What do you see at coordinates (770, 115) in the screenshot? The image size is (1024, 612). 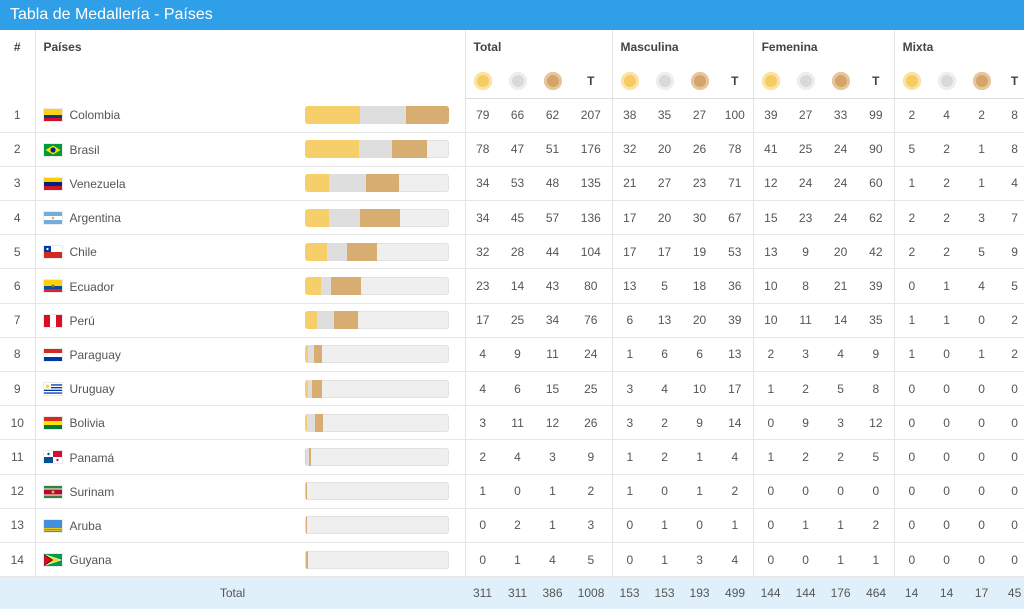 I see `femenina-gold-cell: 39` at bounding box center [770, 115].